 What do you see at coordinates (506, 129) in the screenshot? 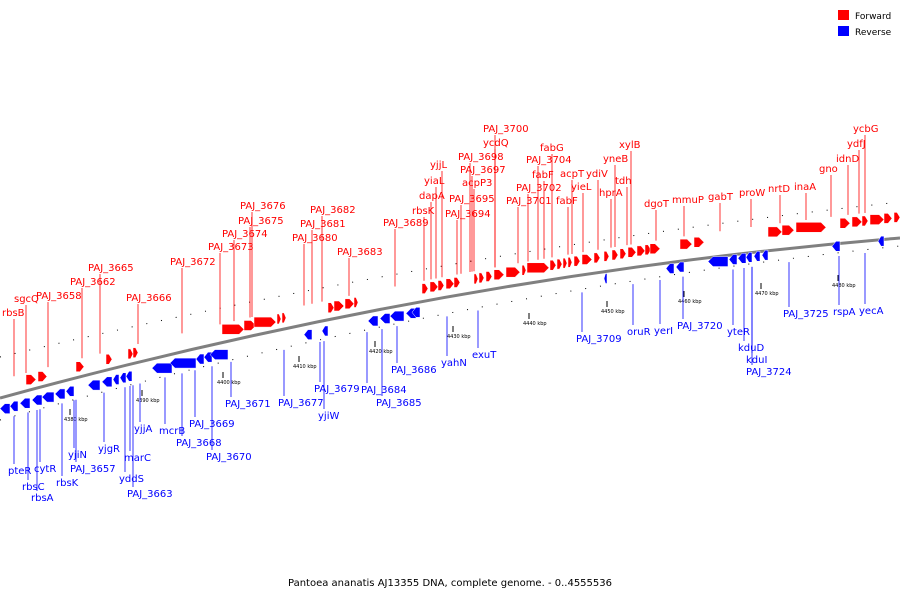
I see `forward-gene-label: PAJ_3700` at bounding box center [506, 129].